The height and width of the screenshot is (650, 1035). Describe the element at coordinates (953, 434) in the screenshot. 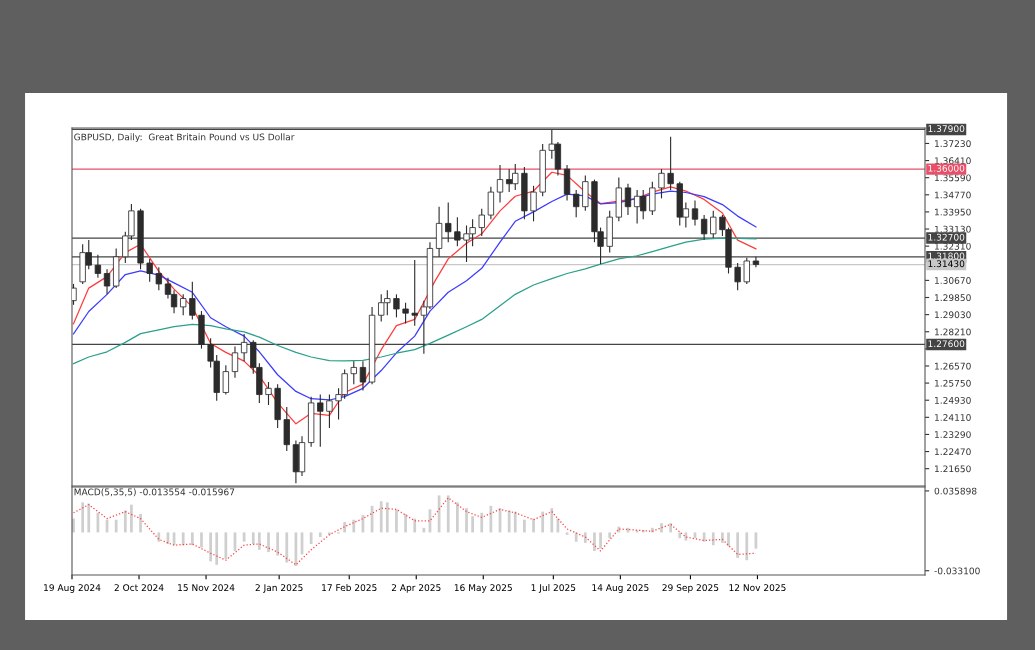

I see `y-tick-label: 1.23290` at that location.